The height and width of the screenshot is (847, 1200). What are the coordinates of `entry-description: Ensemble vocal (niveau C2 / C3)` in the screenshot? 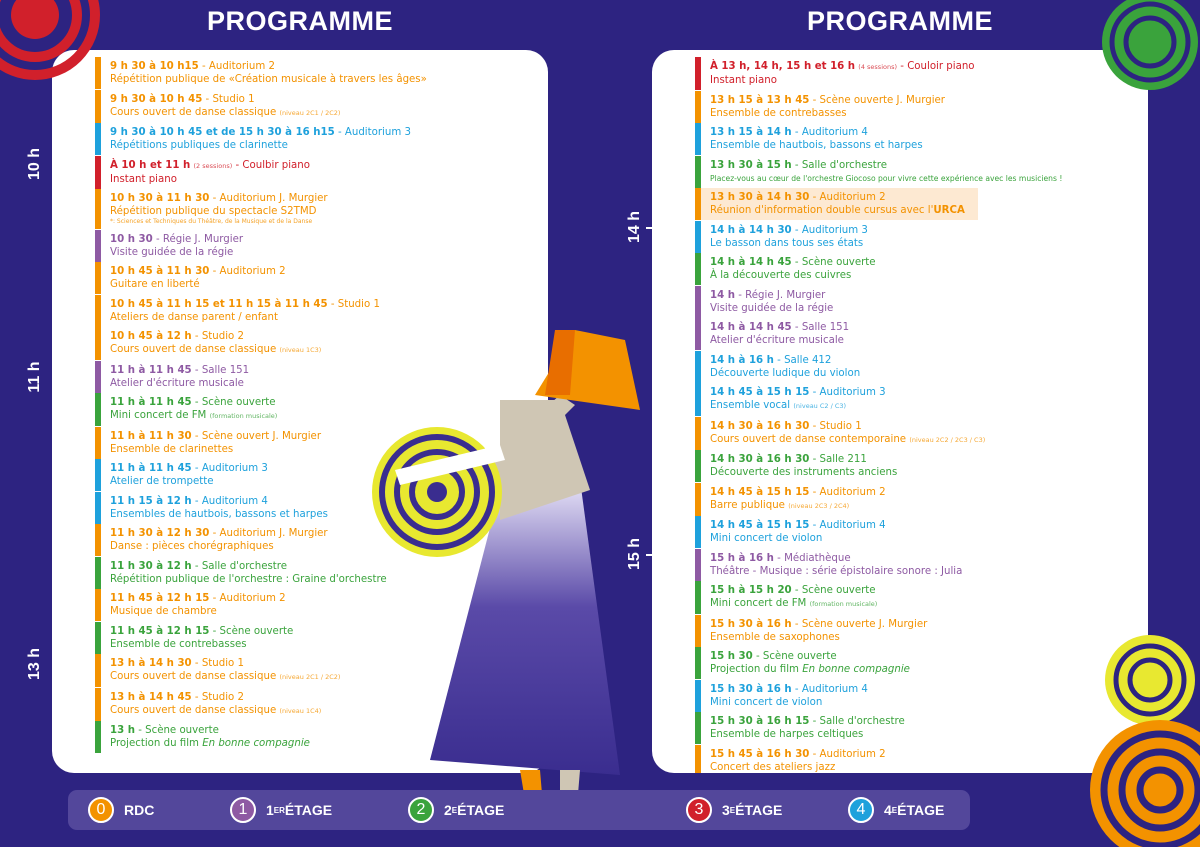 It's located at (924, 406).